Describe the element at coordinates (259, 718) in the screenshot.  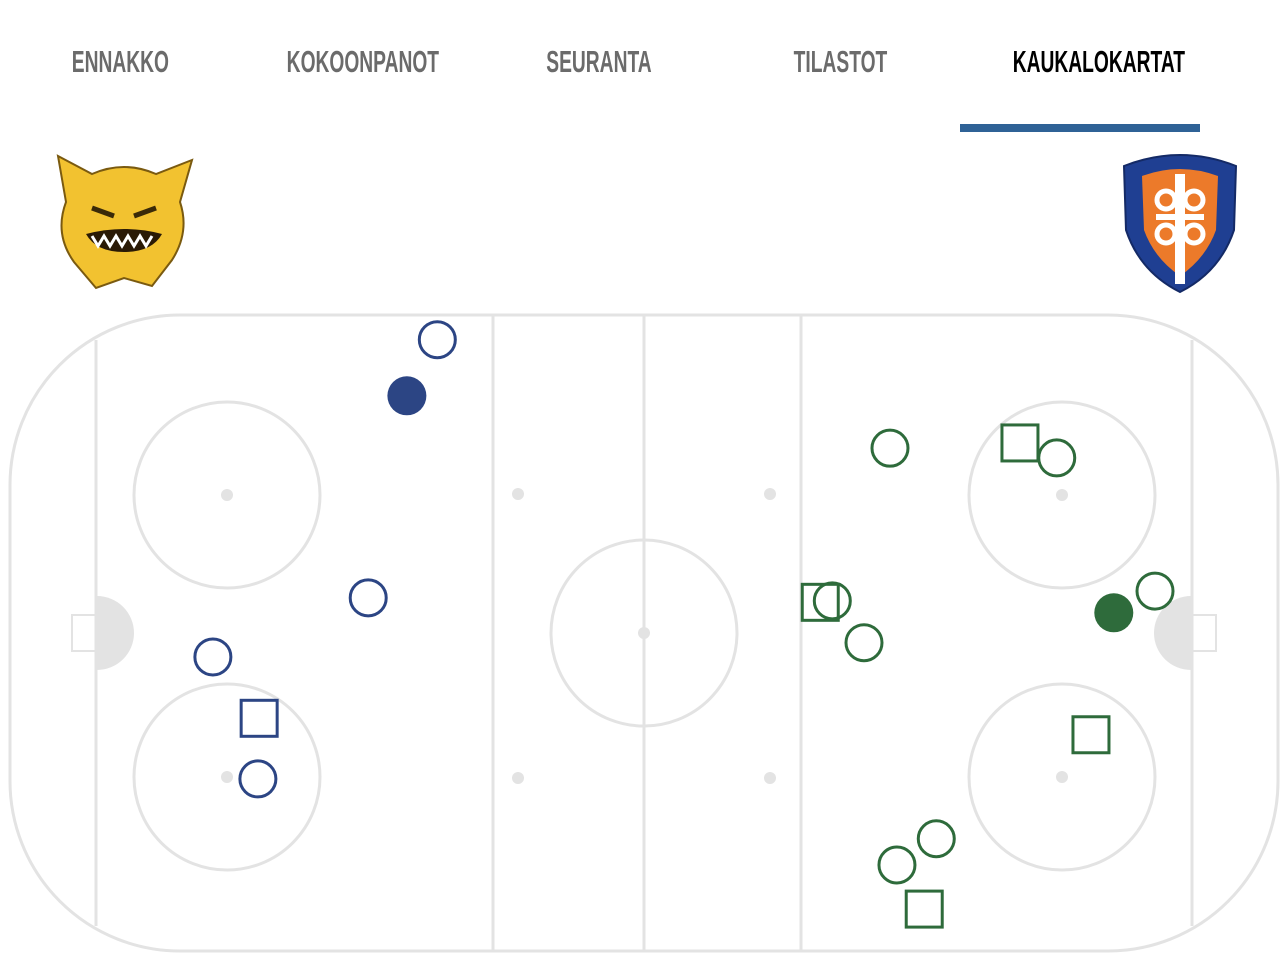
I see `shot-marker-home-square-open` at that location.